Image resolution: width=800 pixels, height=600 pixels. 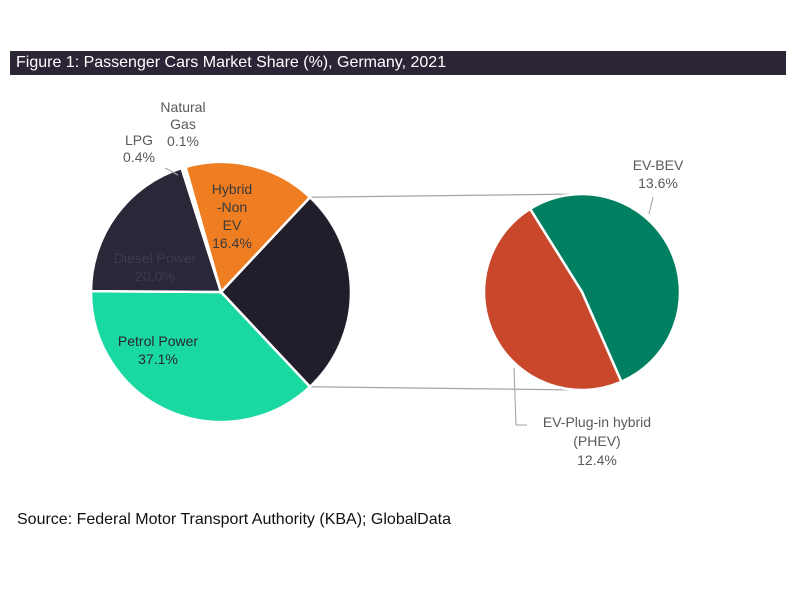 I want to click on slice-diesel-power, so click(x=156, y=230).